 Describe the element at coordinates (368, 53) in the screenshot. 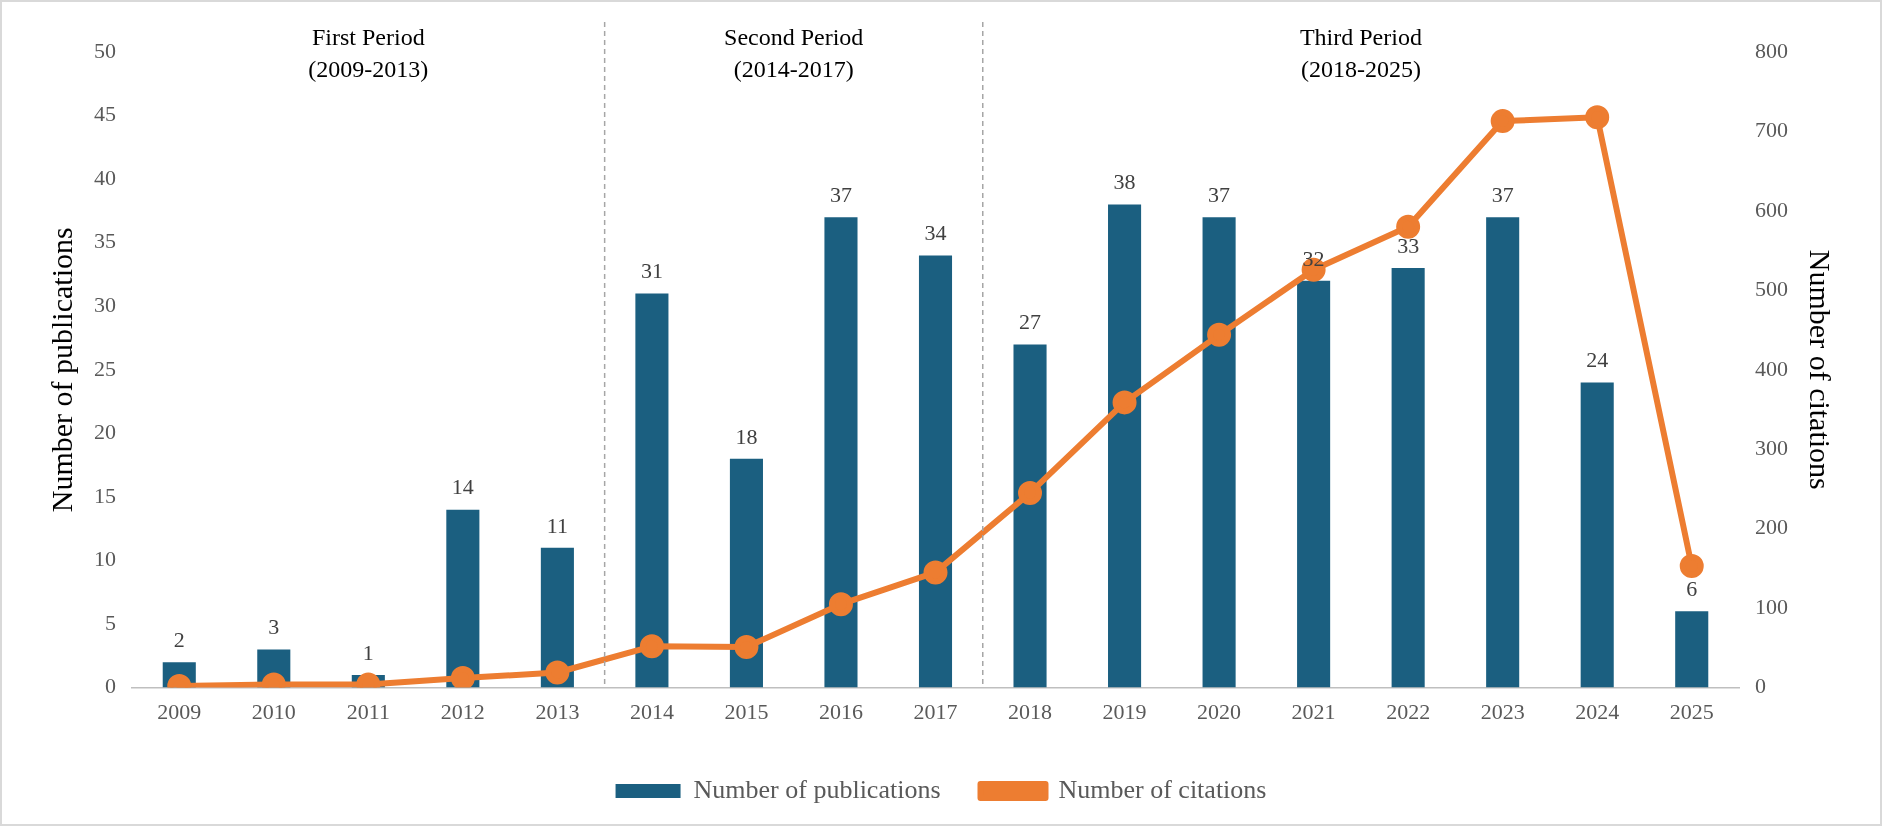

I see `annotation: First Period (2009-2013)` at that location.